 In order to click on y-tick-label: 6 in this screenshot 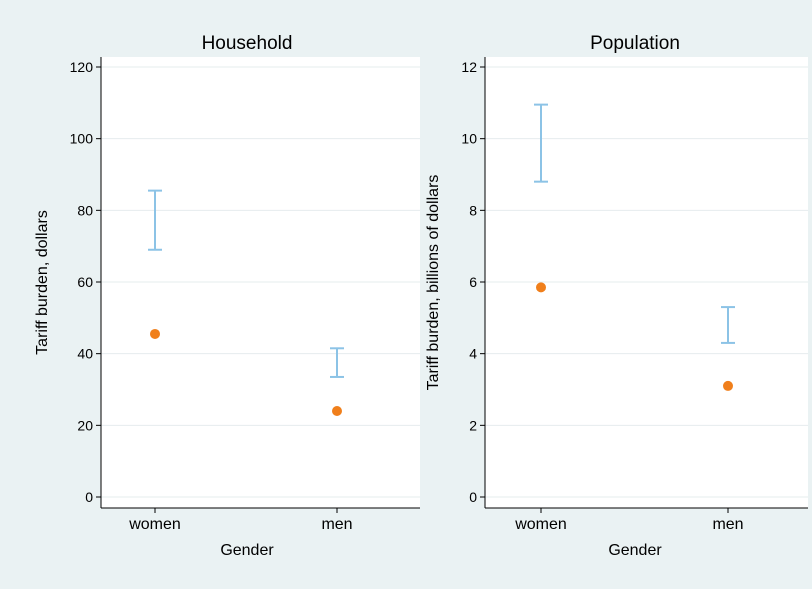, I will do `click(473, 282)`.